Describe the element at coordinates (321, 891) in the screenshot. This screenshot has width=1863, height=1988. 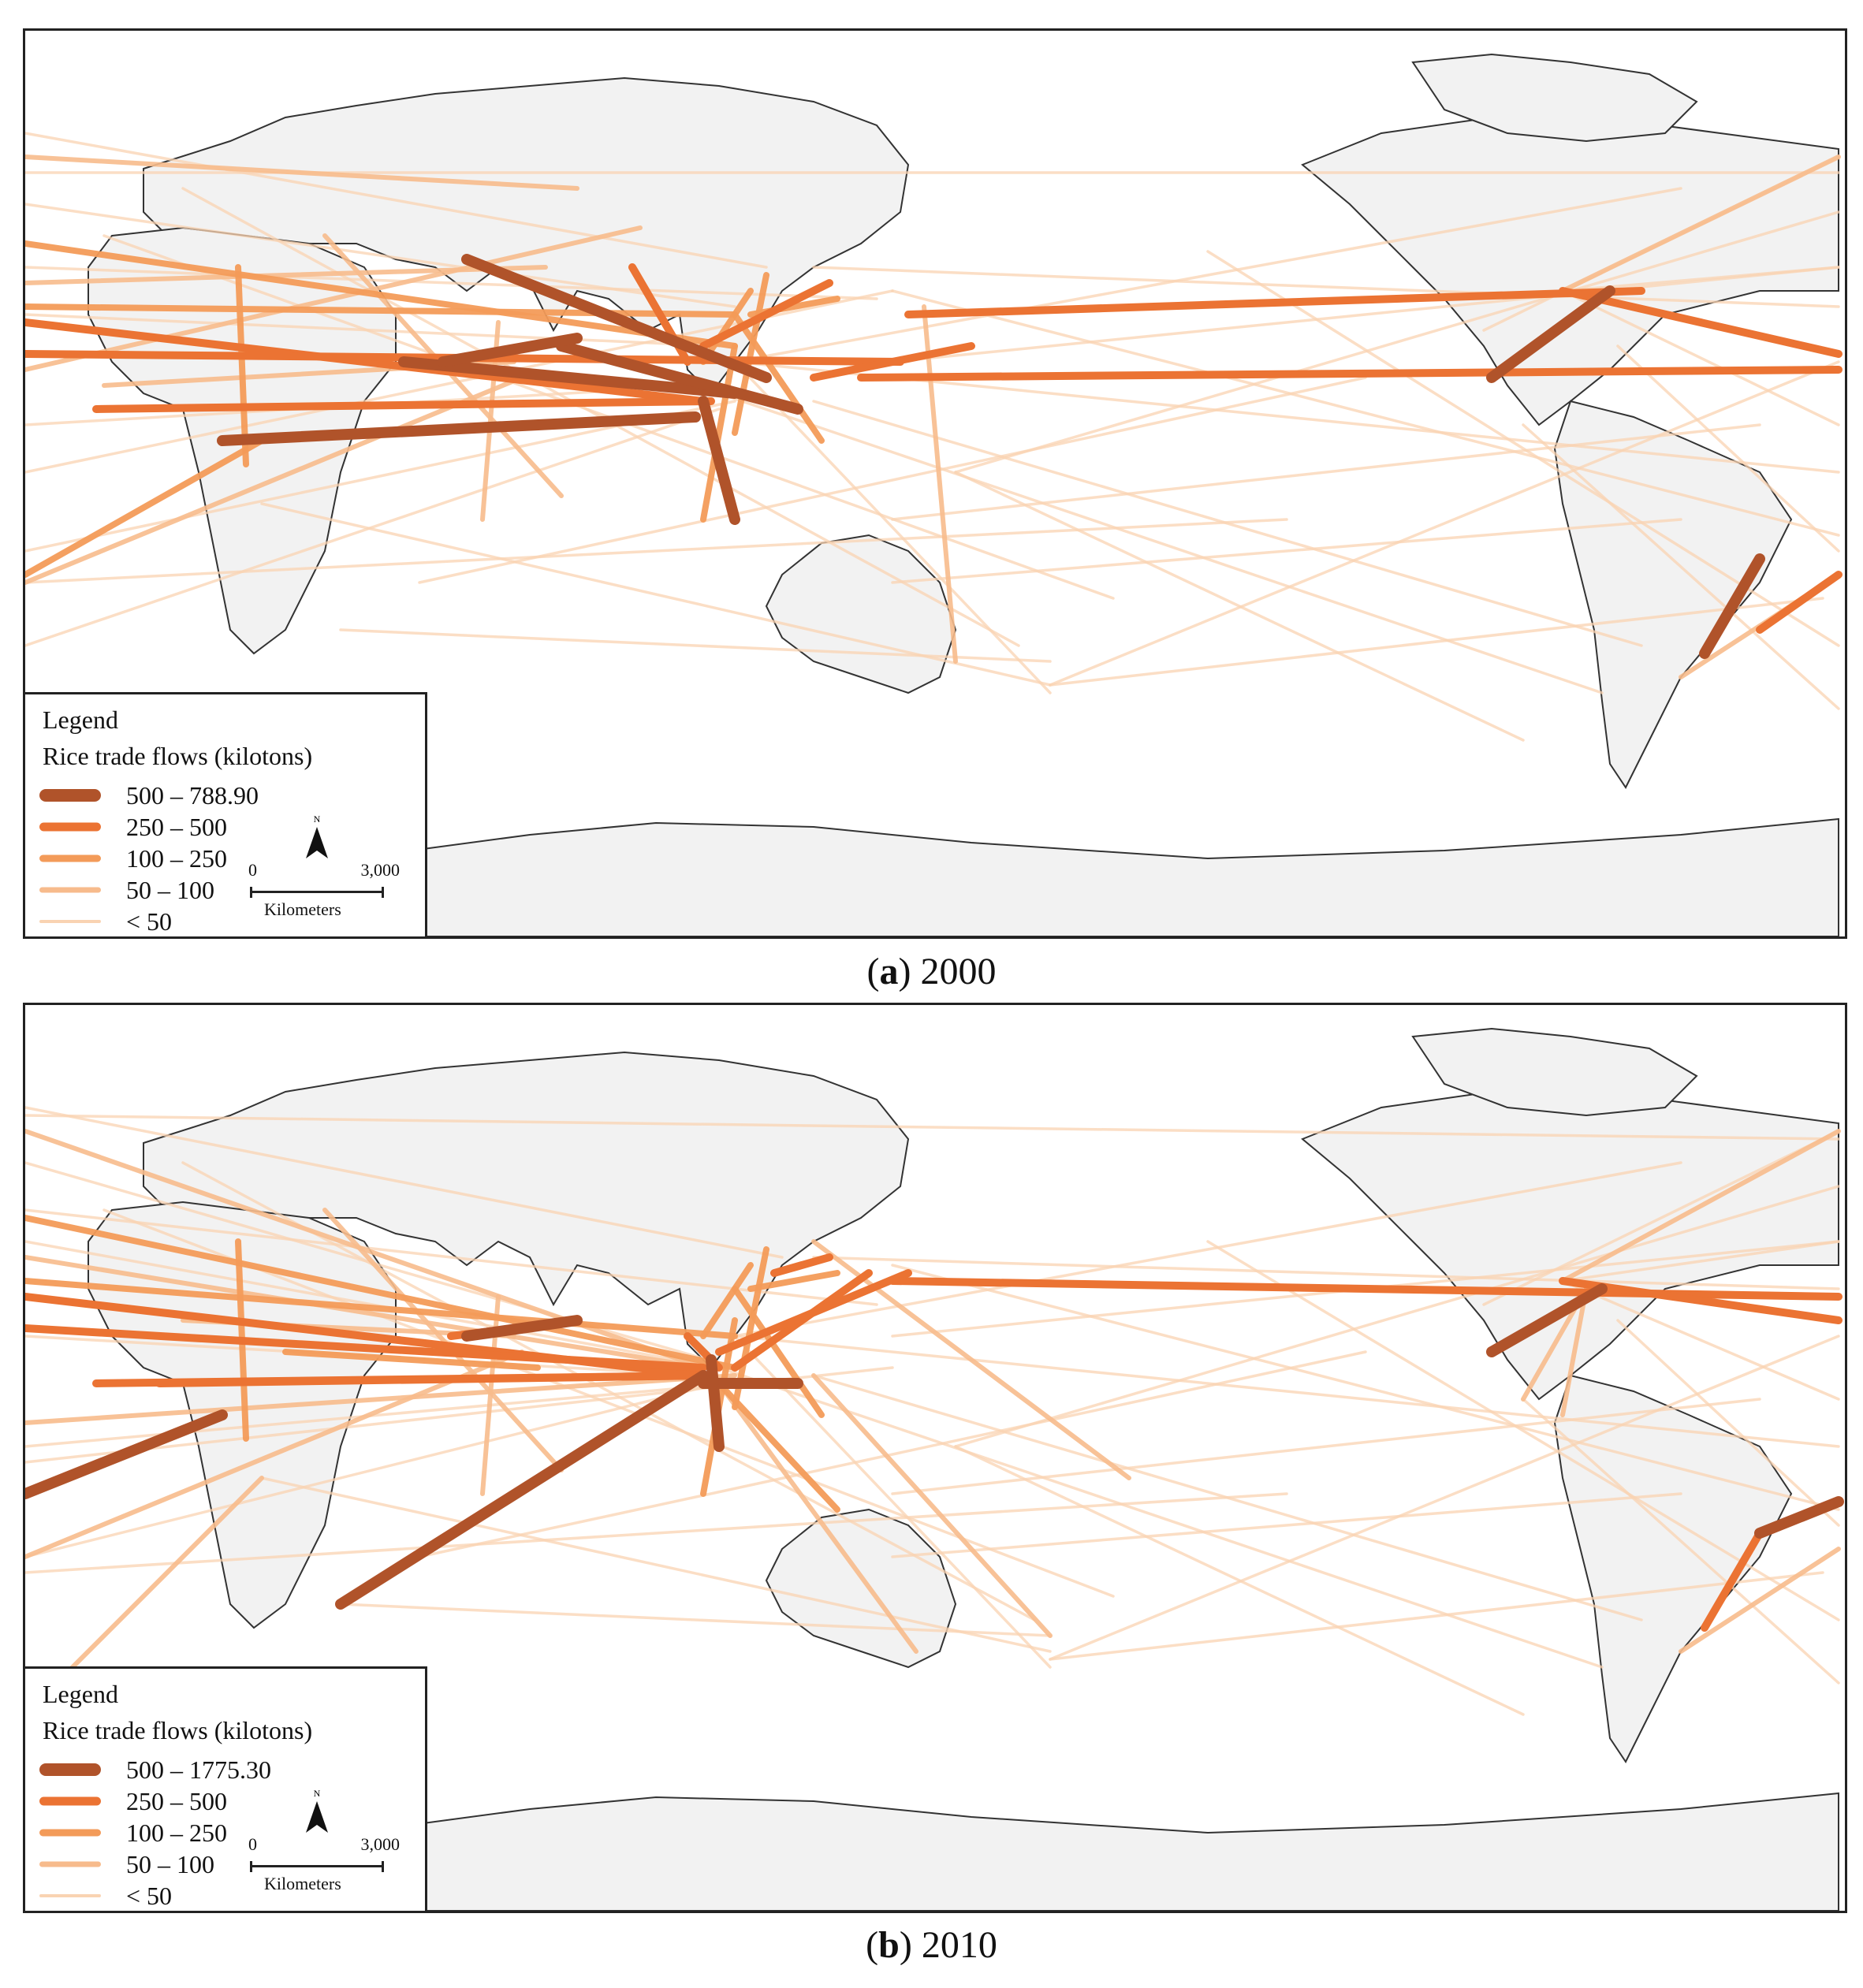
I see `scale-bar: 0 3,000 Kilometers` at that location.